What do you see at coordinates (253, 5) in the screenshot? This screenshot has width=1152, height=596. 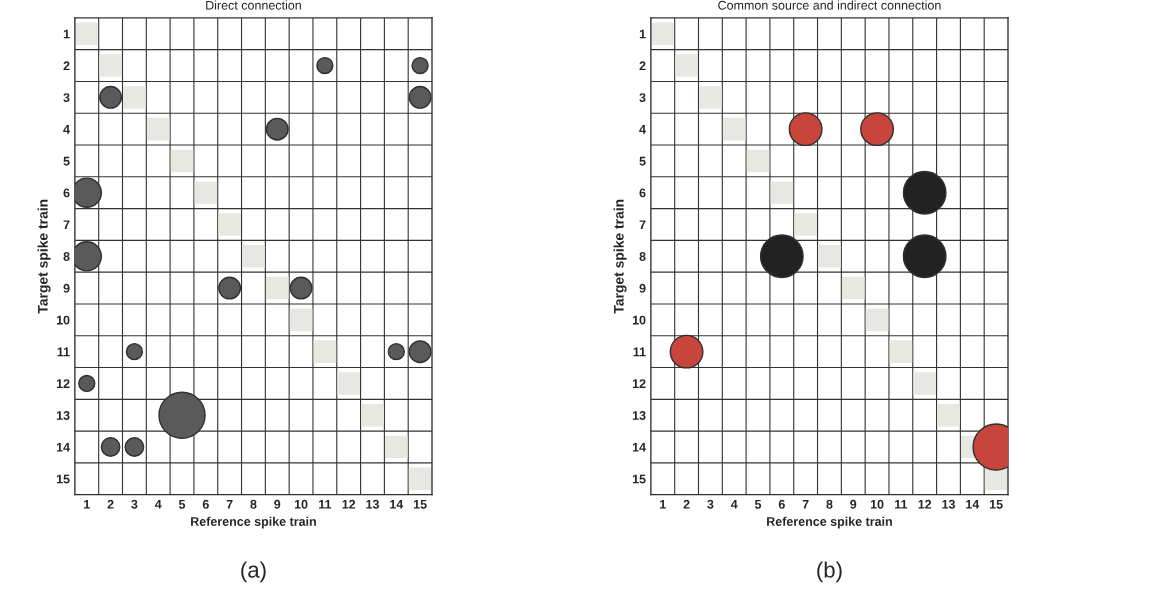 I see `chart-title: Direct connection` at bounding box center [253, 5].